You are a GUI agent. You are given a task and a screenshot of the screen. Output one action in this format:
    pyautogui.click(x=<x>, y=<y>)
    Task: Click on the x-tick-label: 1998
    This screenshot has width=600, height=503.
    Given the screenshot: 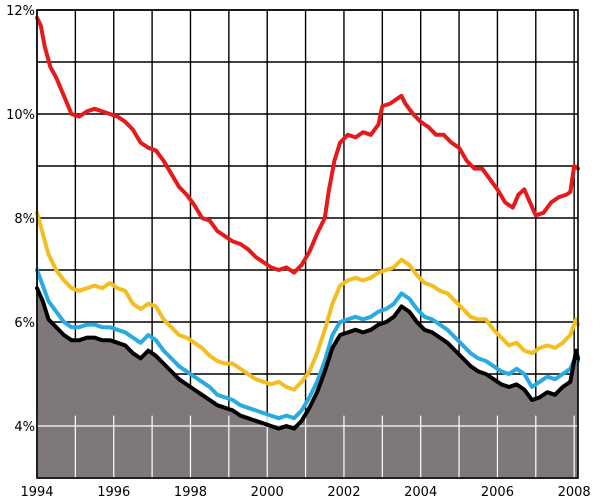 What is the action you would take?
    pyautogui.click(x=190, y=492)
    